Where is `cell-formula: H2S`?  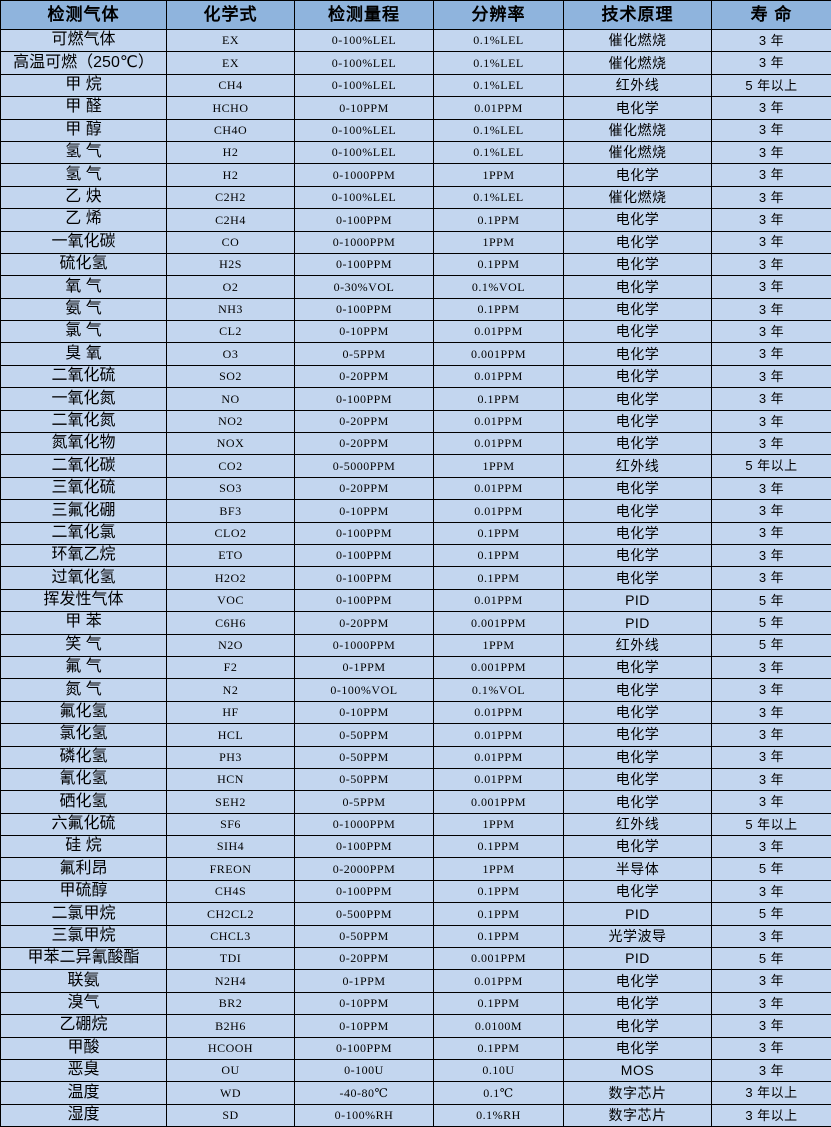 cell-formula: H2S is located at coordinates (231, 264).